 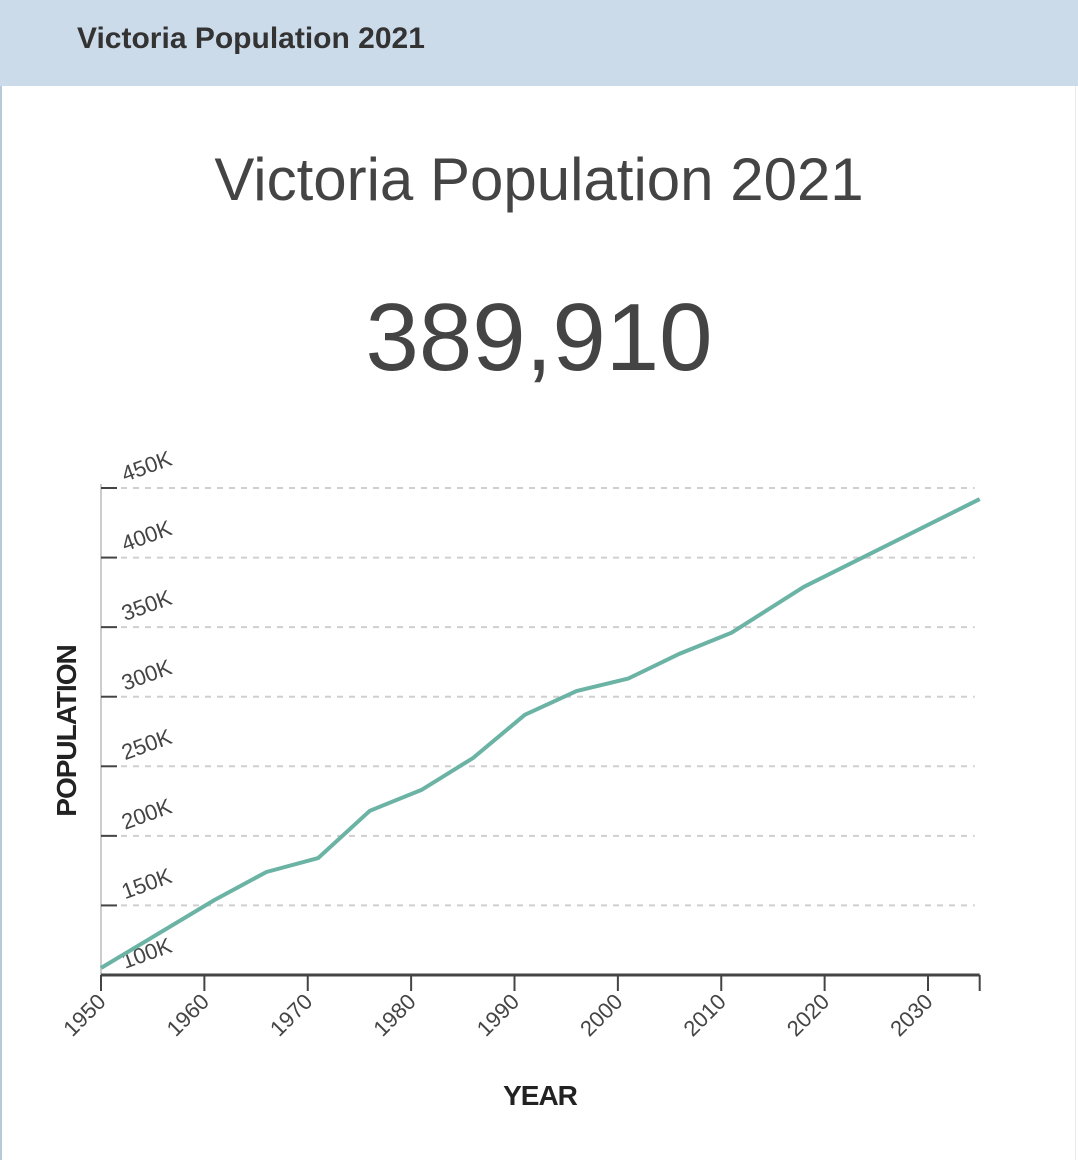 What do you see at coordinates (808, 1015) in the screenshot?
I see `x-tick-label: 2020` at bounding box center [808, 1015].